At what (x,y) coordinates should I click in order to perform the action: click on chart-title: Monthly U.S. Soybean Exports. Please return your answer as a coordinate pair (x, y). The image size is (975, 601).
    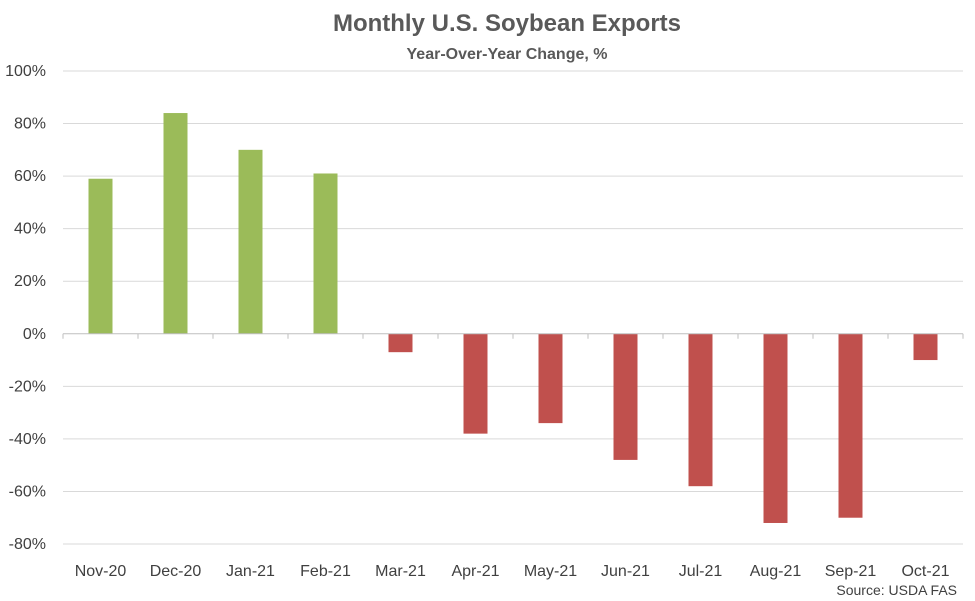
    Looking at the image, I should click on (507, 23).